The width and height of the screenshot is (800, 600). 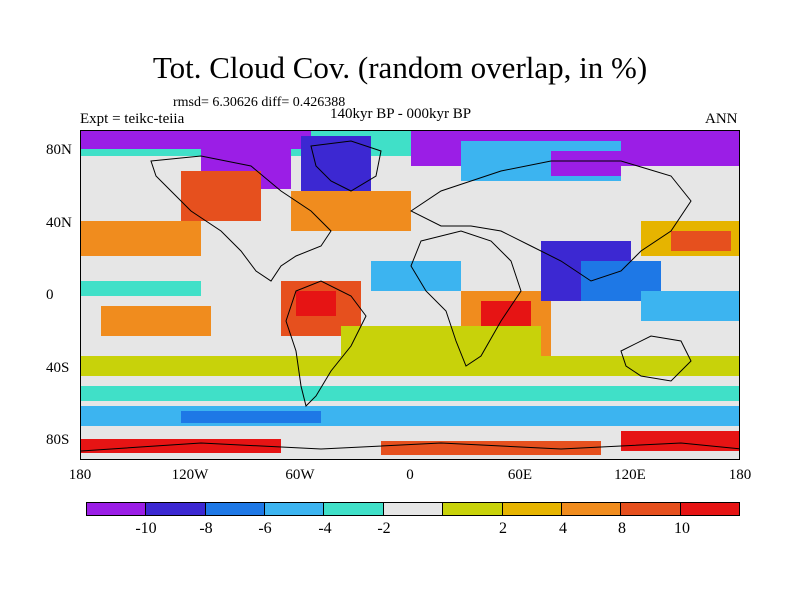 I want to click on colorbar-label: 8, so click(x=622, y=528).